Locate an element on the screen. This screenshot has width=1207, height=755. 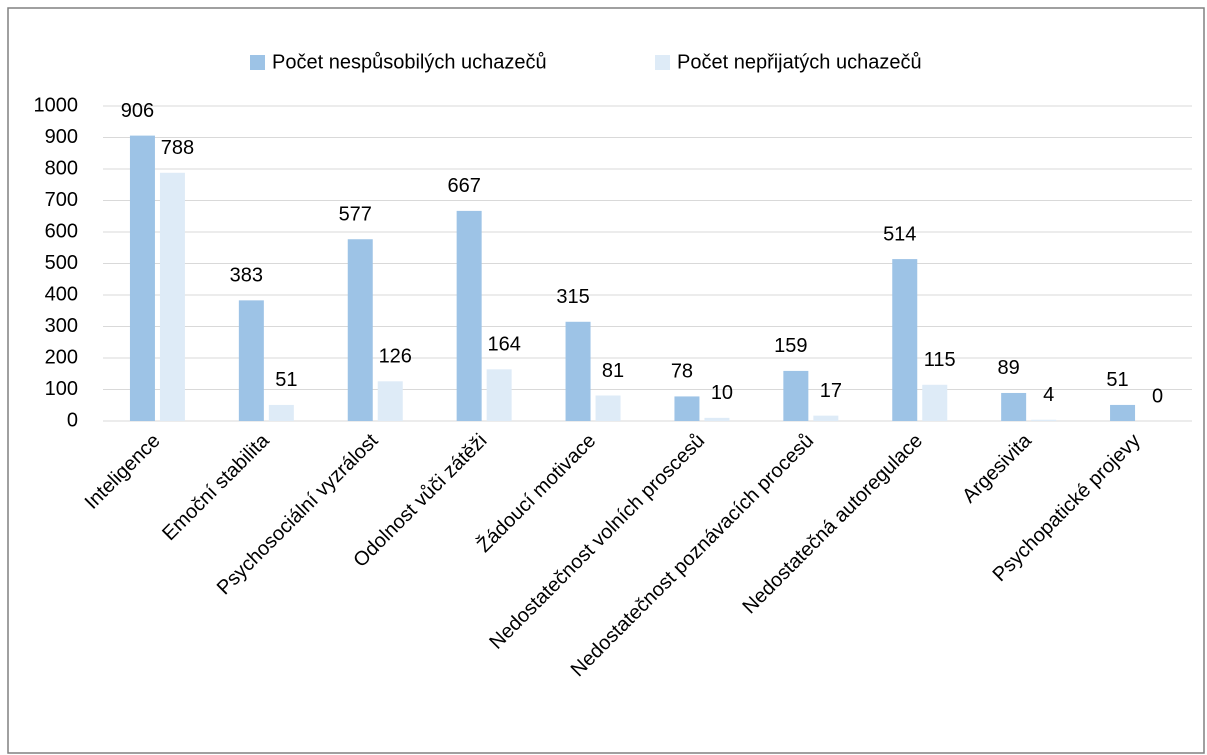
data-label: 788 is located at coordinates (177, 148).